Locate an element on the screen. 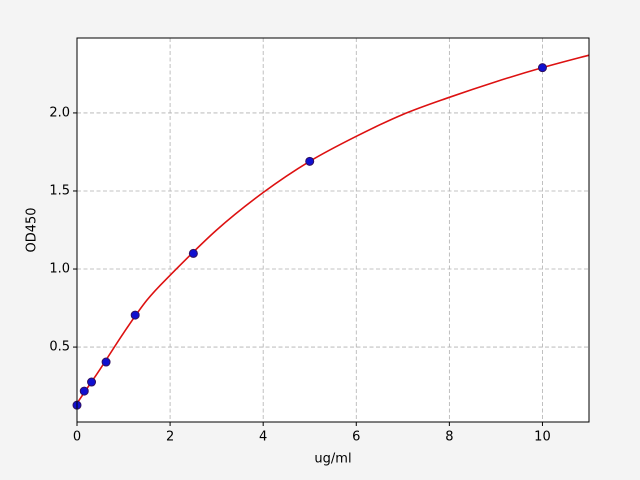 The height and width of the screenshot is (480, 640). y-tick-label: 0.5 is located at coordinates (59, 347).